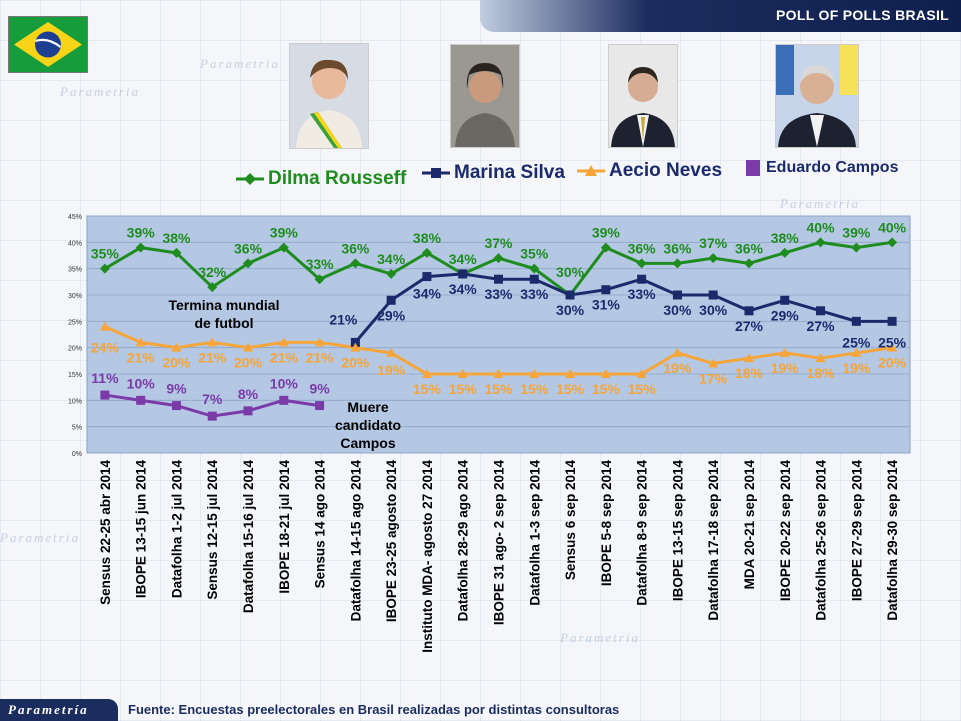 The image size is (961, 721). I want to click on y-tick-label: 30%, so click(75, 296).